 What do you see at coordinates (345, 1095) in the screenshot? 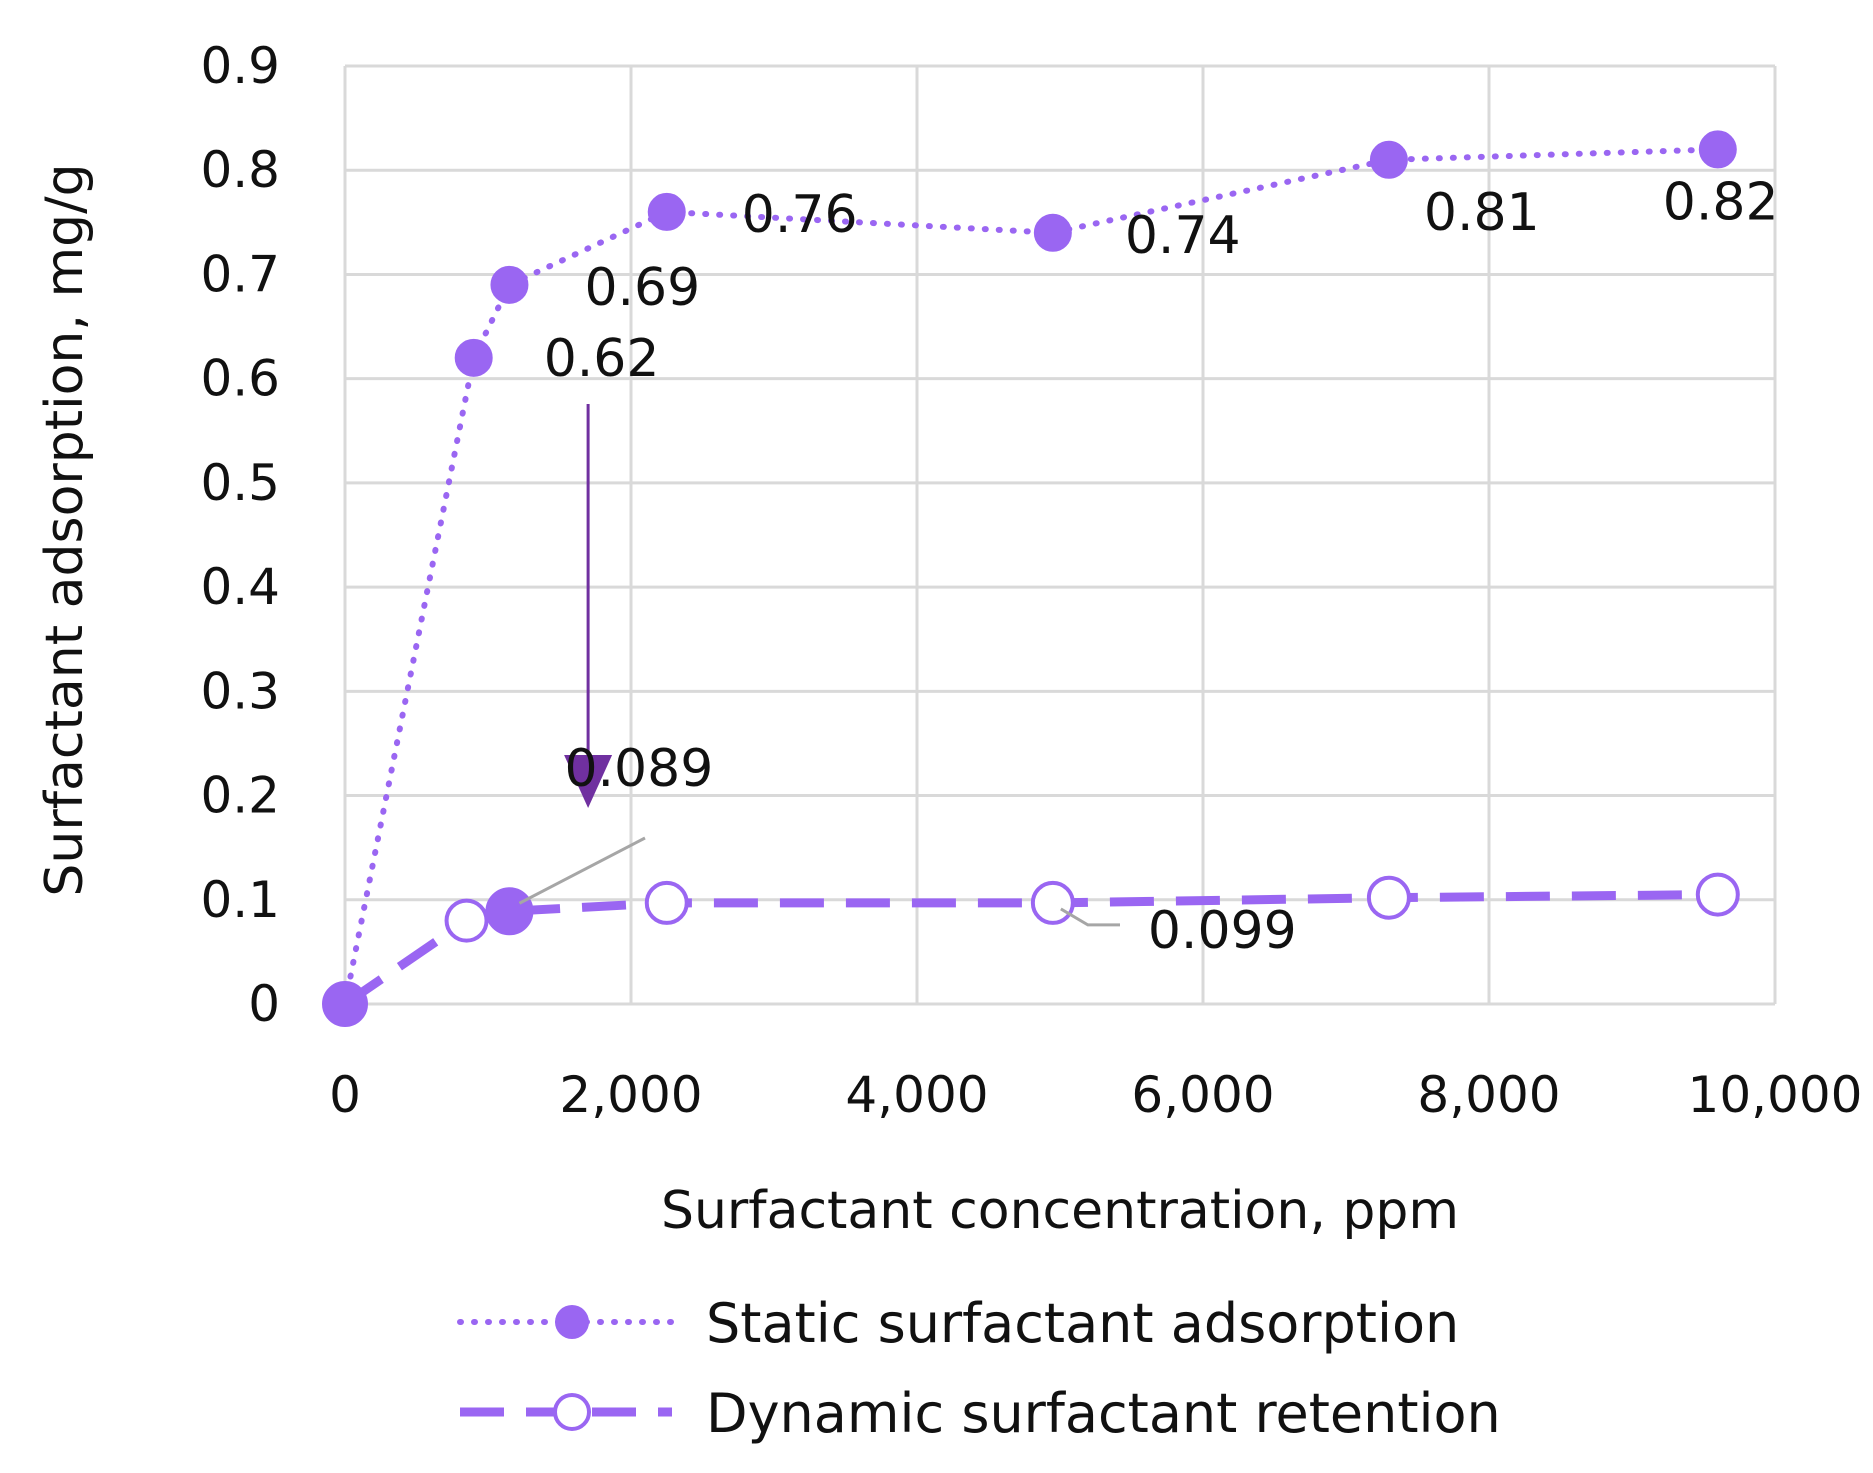
I see `x-tick-label: 0` at bounding box center [345, 1095].